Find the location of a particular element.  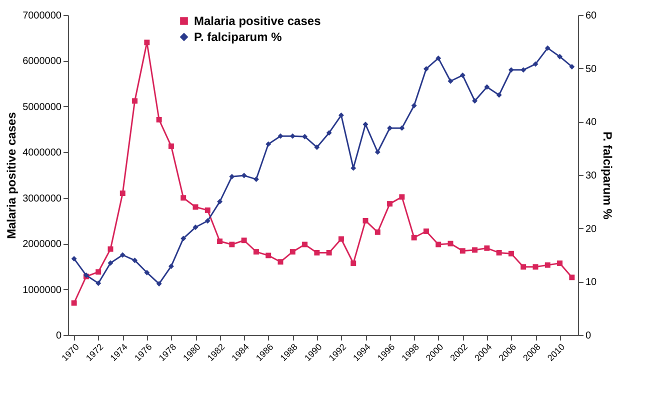

y-tick-label: 3000000 is located at coordinates (42, 198).